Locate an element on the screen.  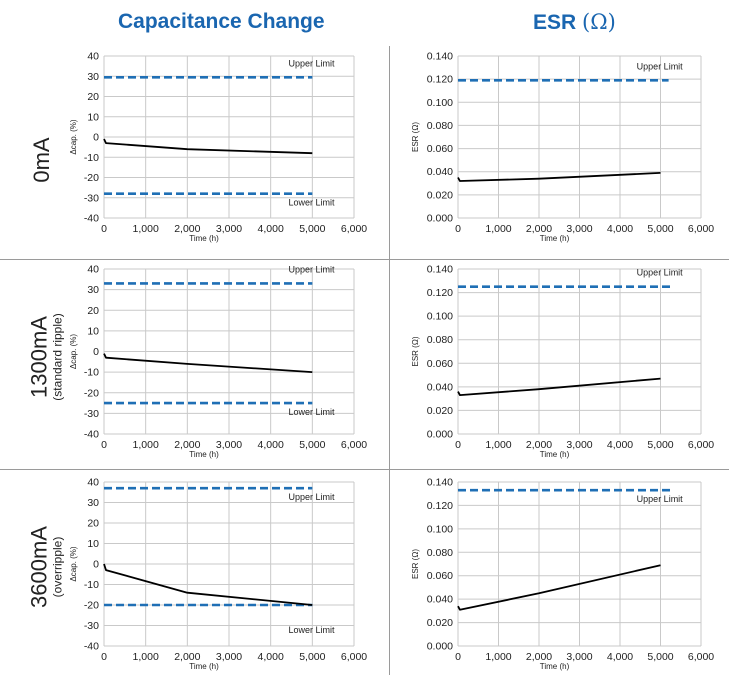
esr-header-text: ESR is located at coordinates (555, 22).